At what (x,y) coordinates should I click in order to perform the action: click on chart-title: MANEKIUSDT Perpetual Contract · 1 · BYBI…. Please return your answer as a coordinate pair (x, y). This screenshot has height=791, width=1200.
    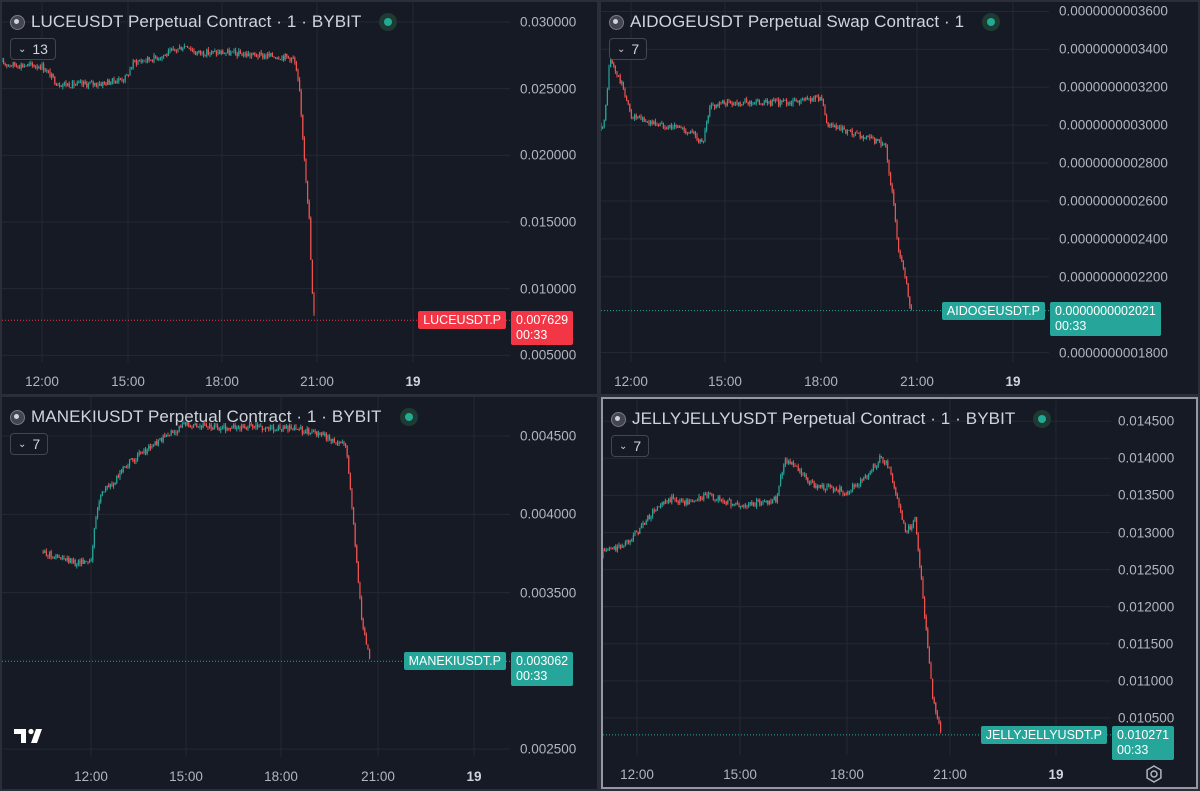
    Looking at the image, I should click on (206, 416).